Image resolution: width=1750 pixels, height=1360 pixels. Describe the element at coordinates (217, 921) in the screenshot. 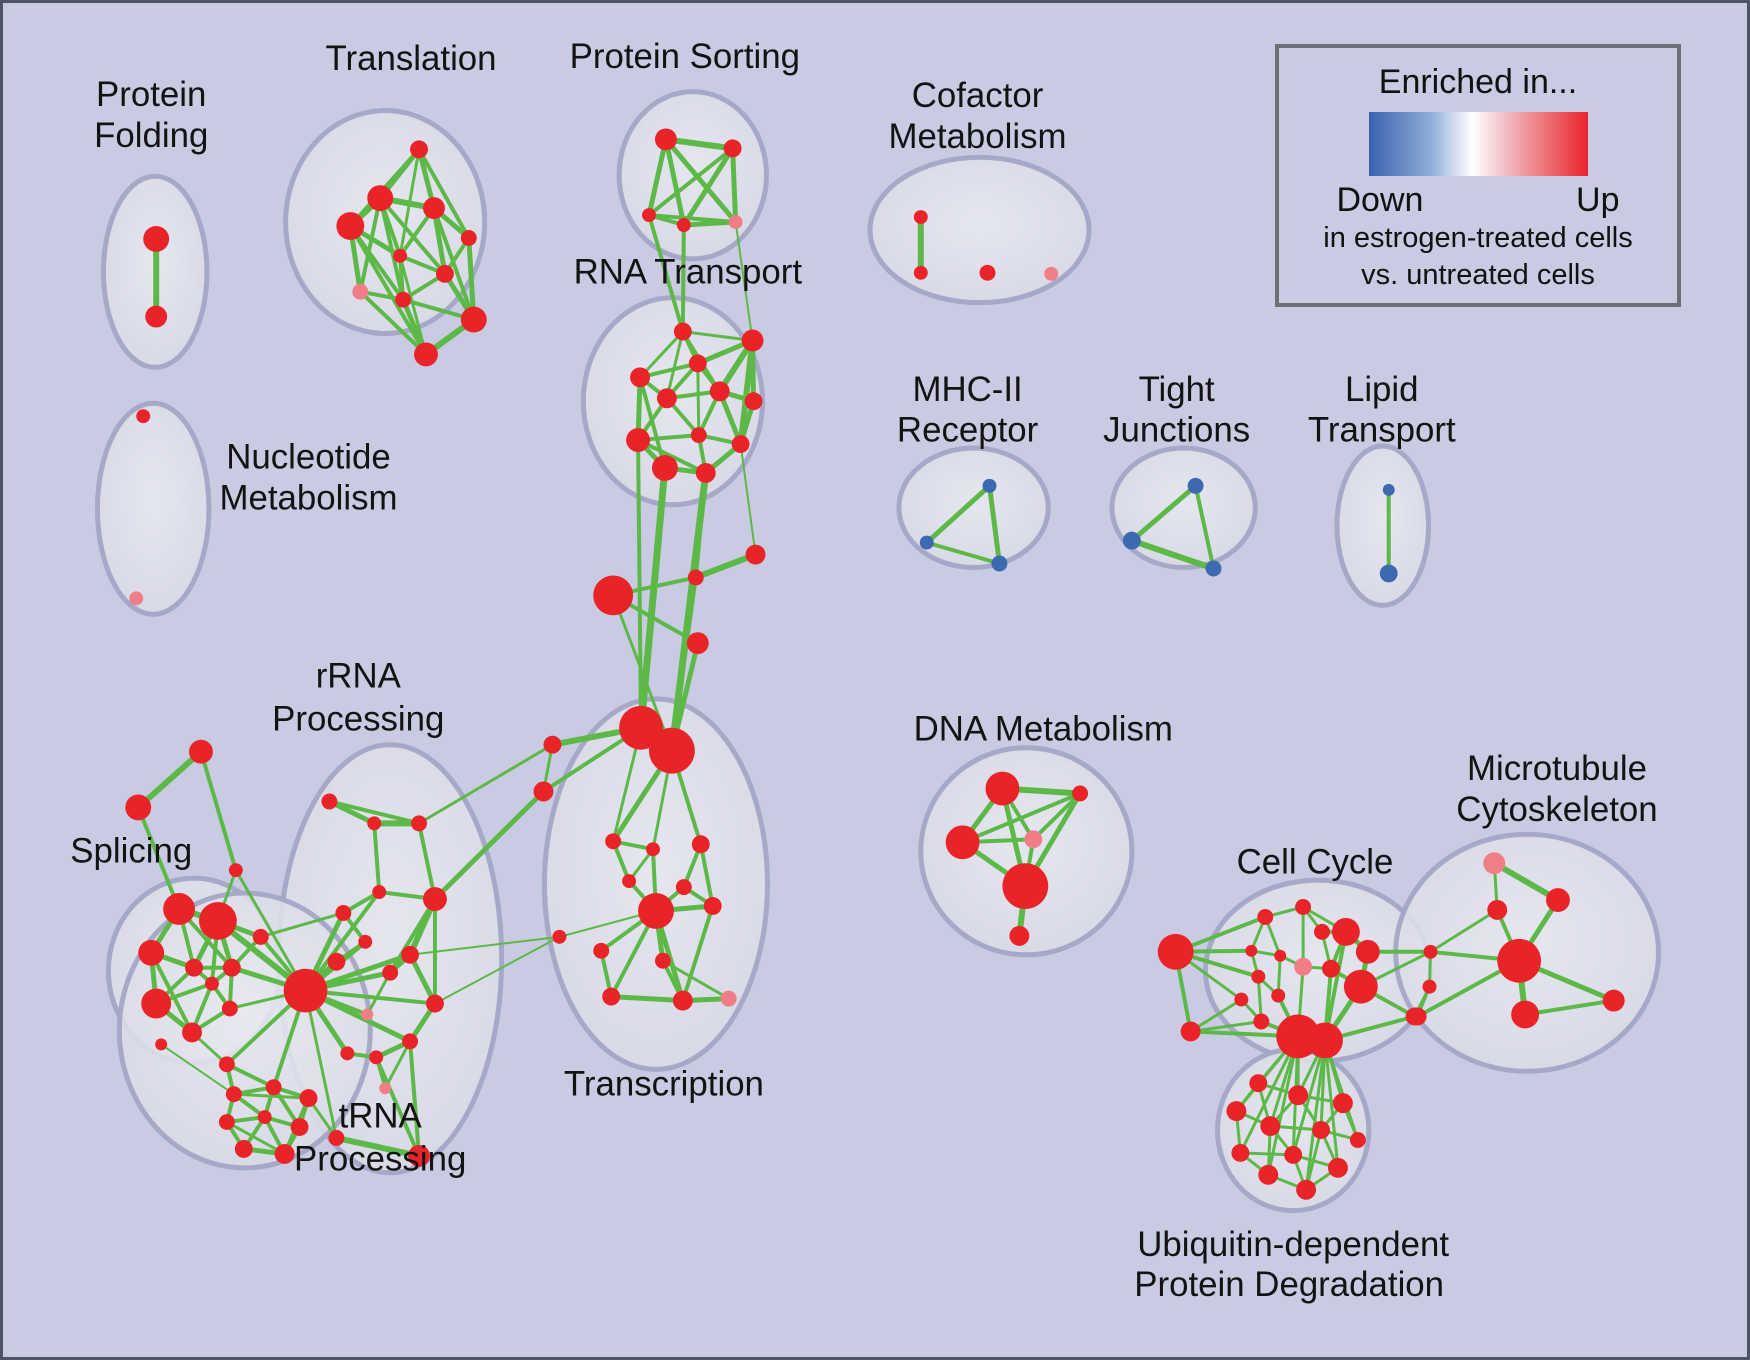

I see `node-sp2` at that location.